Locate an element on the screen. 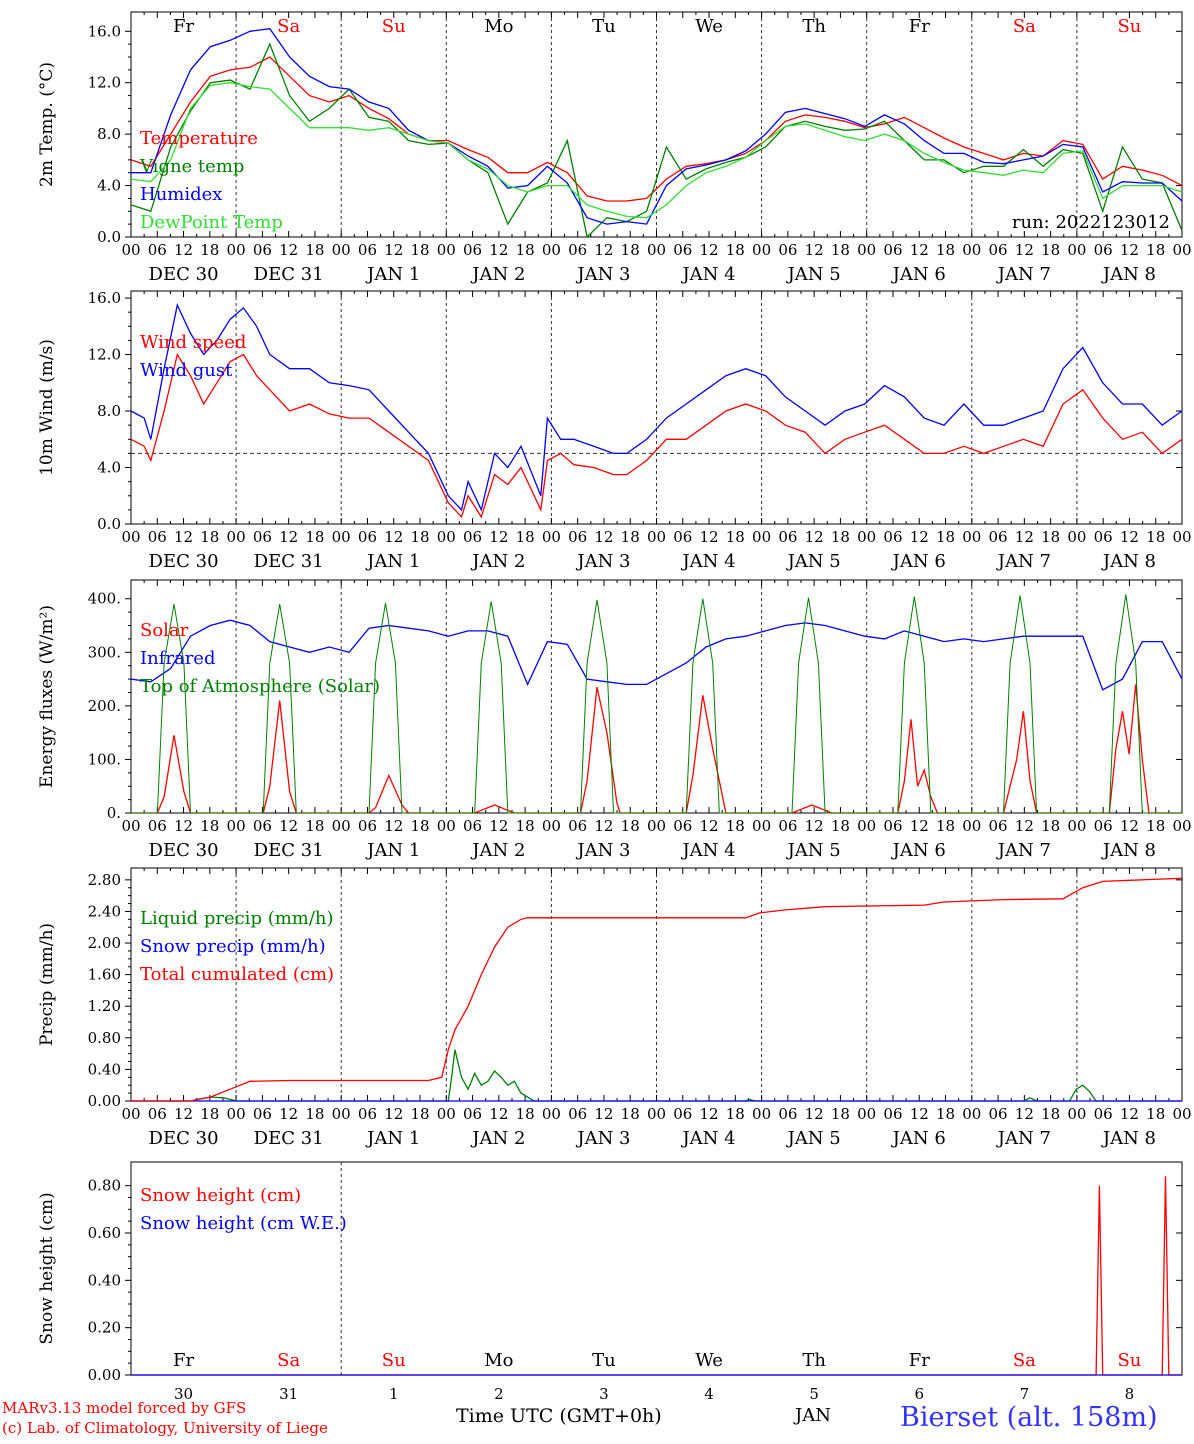 The image size is (1194, 1444). y-axis-label: Snow height (cm) is located at coordinates (47, 1268).